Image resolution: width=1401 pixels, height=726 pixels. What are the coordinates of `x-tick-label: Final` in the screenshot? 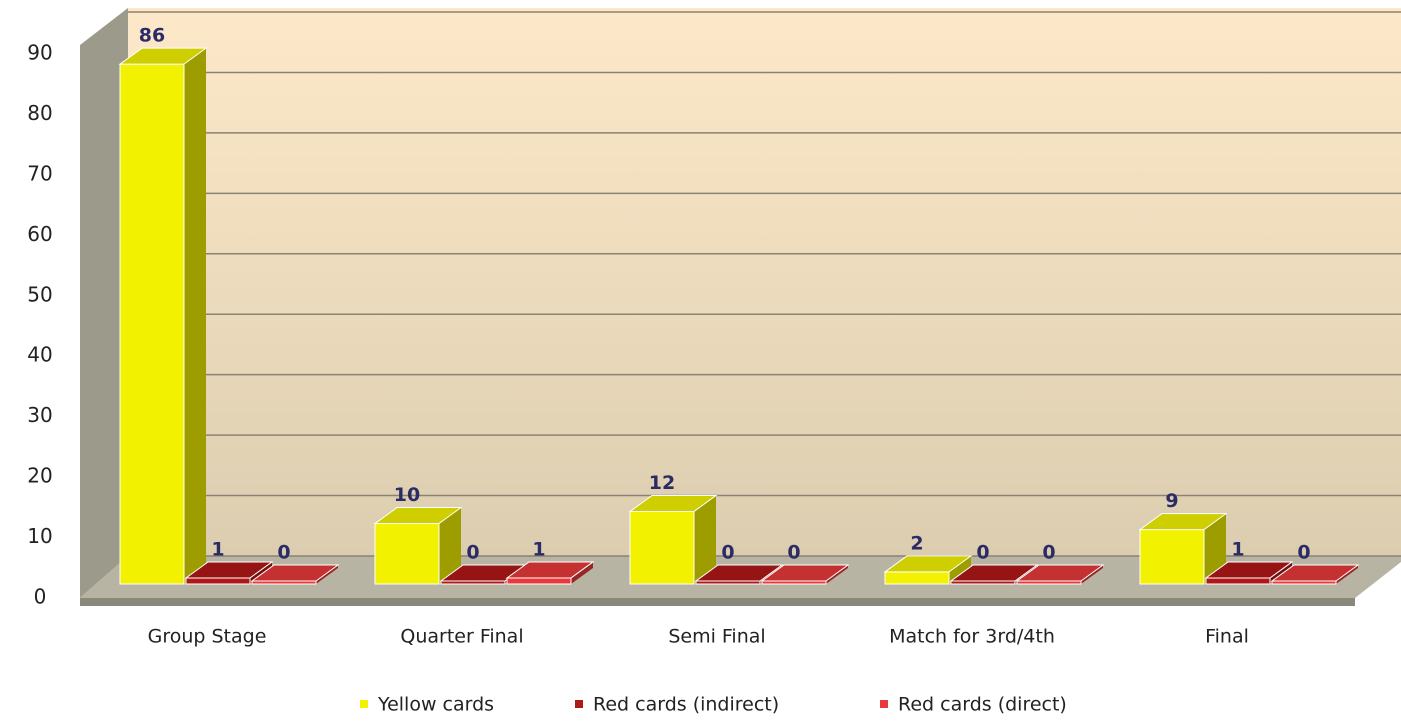 It's located at (1227, 637).